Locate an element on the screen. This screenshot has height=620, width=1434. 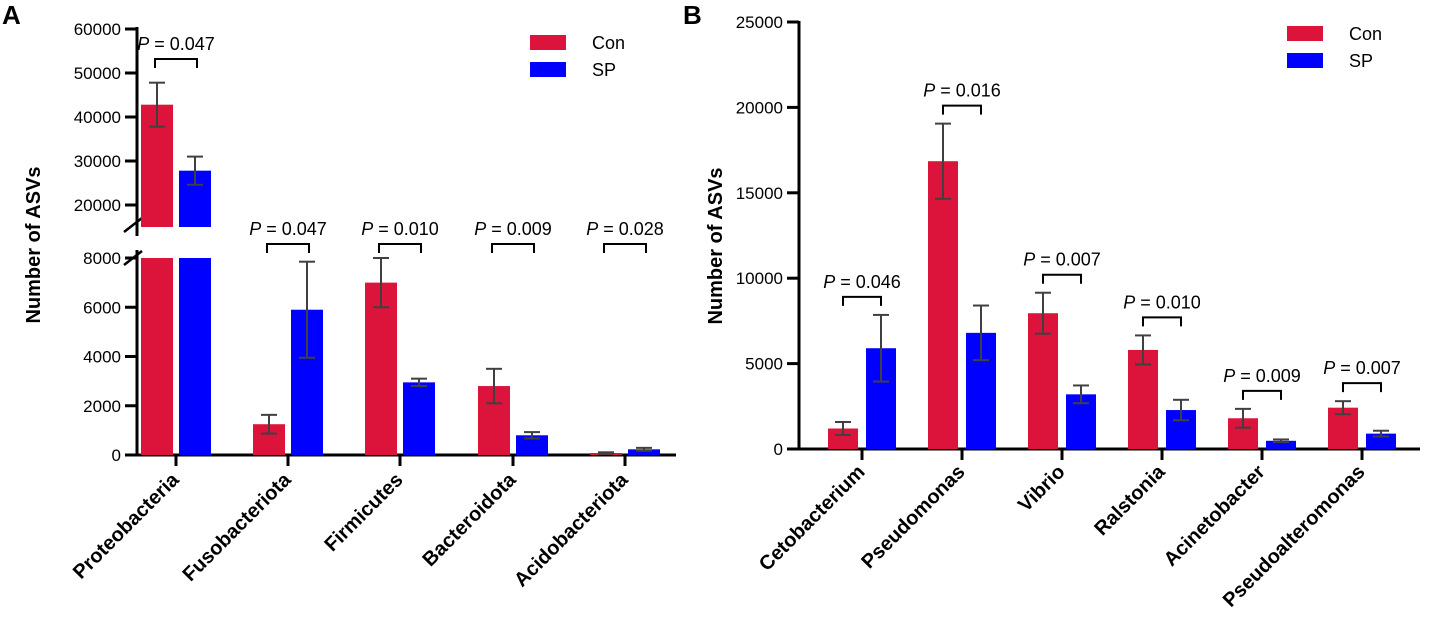
y-tick-label-b: 25000 is located at coordinates (759, 22).